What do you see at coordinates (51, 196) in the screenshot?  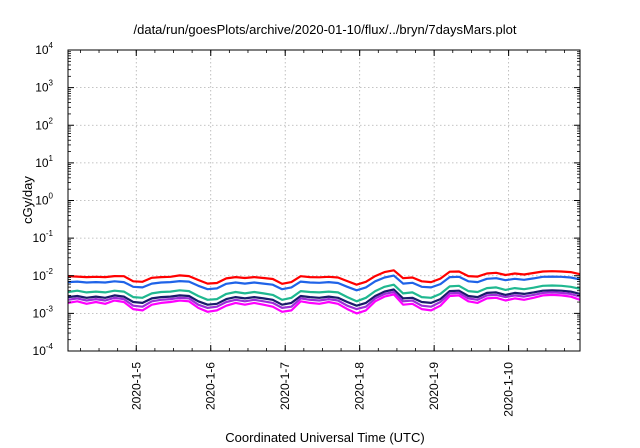 I see `y-tick-exponent: 0` at bounding box center [51, 196].